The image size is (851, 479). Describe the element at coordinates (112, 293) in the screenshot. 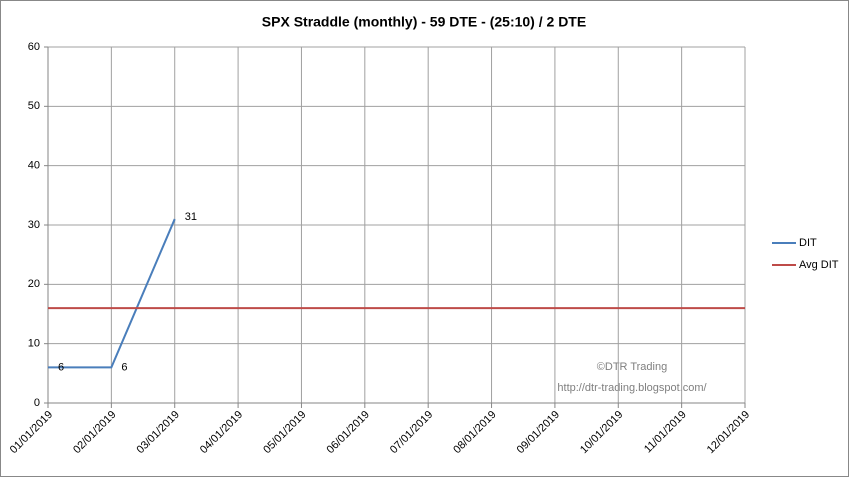

I see `data-line` at that location.